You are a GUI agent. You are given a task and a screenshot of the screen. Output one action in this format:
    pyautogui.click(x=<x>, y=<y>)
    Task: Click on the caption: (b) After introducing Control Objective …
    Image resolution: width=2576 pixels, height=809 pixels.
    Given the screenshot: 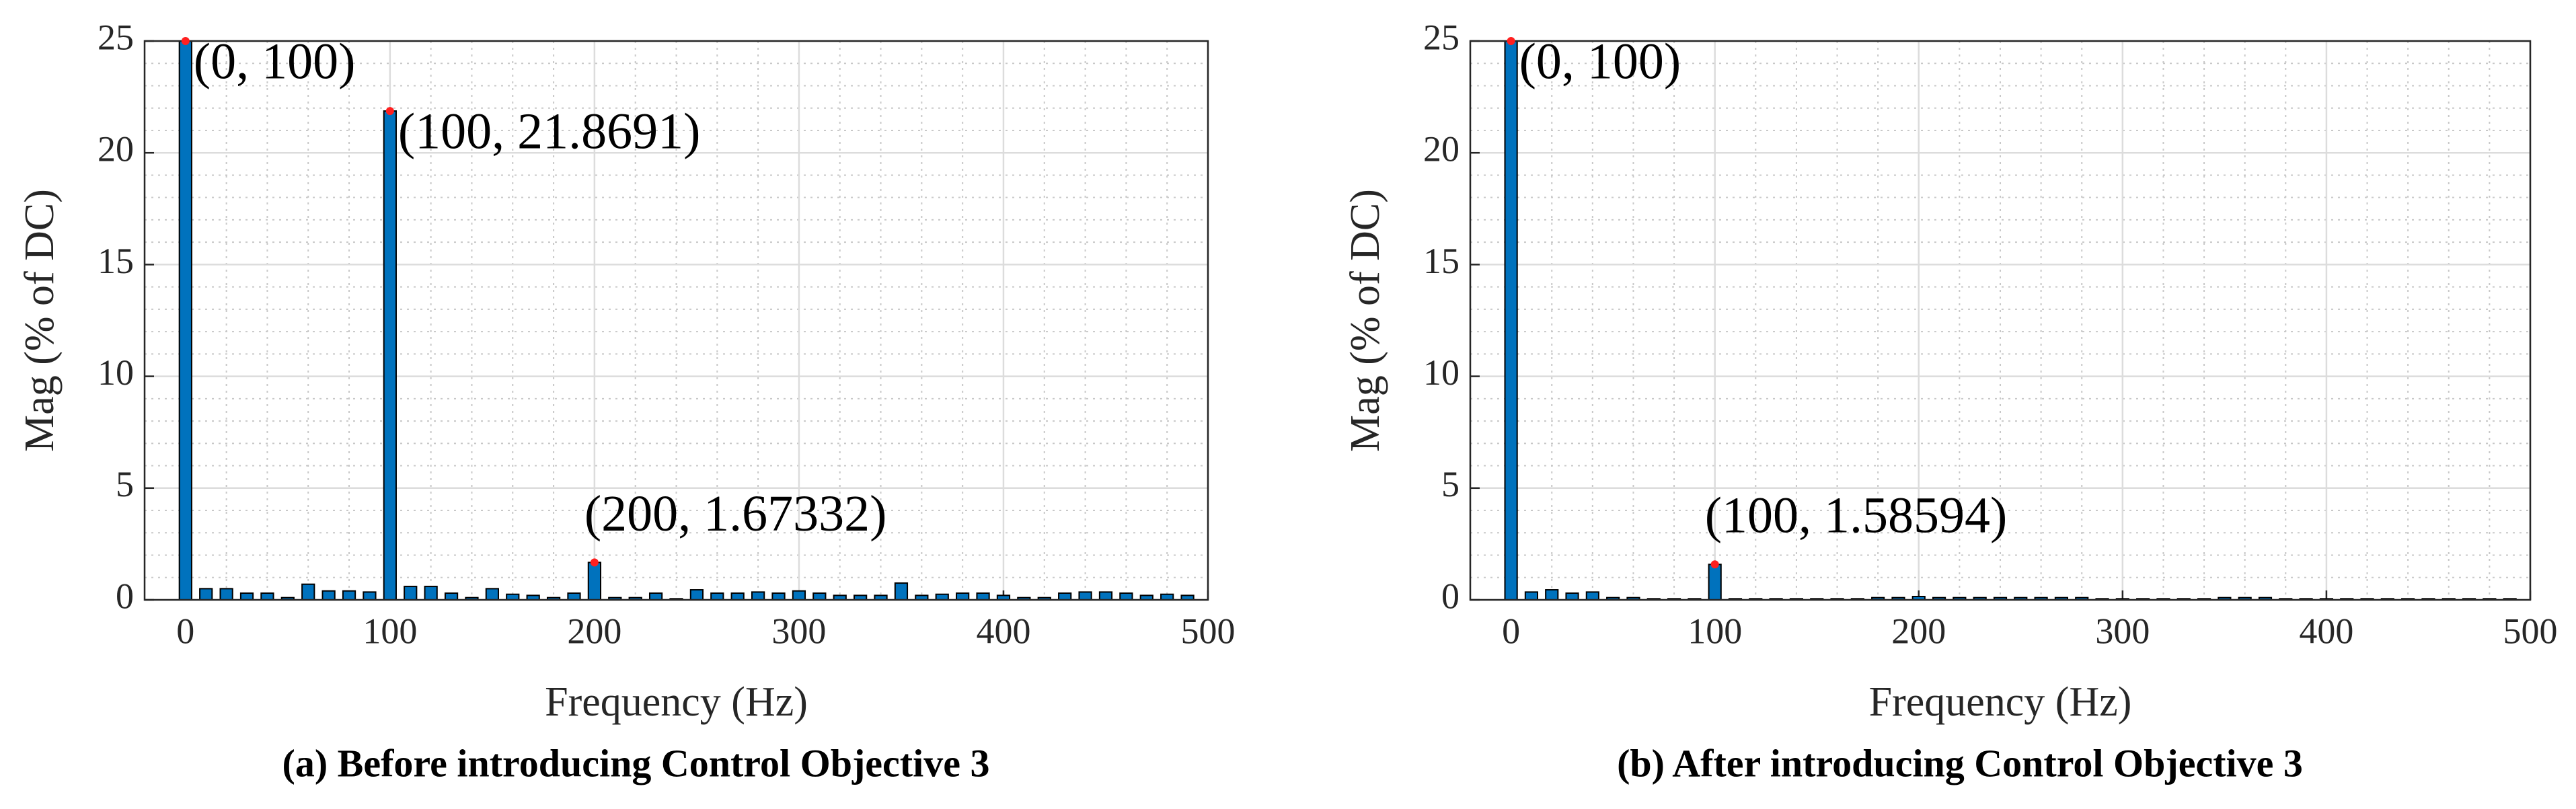 What is the action you would take?
    pyautogui.click(x=1960, y=763)
    